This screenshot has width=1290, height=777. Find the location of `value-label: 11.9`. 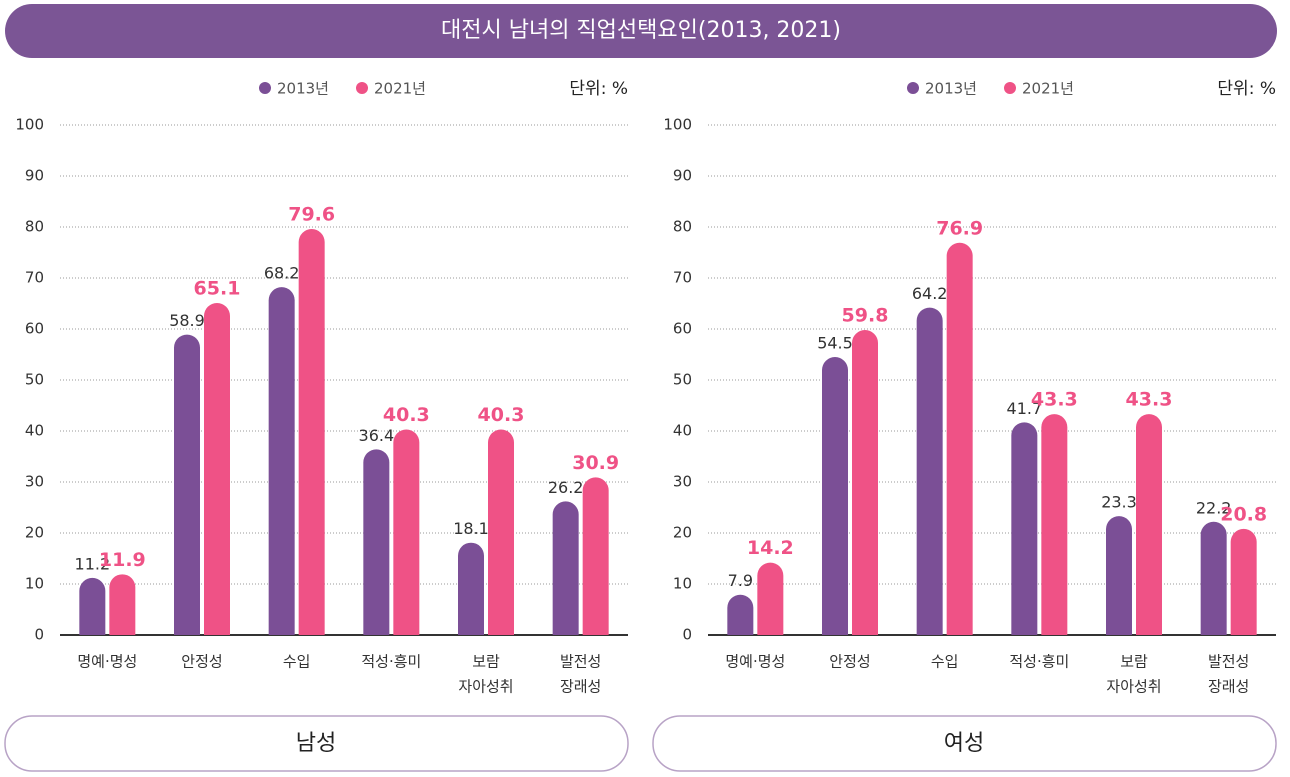

value-label: 11.9 is located at coordinates (122, 560).